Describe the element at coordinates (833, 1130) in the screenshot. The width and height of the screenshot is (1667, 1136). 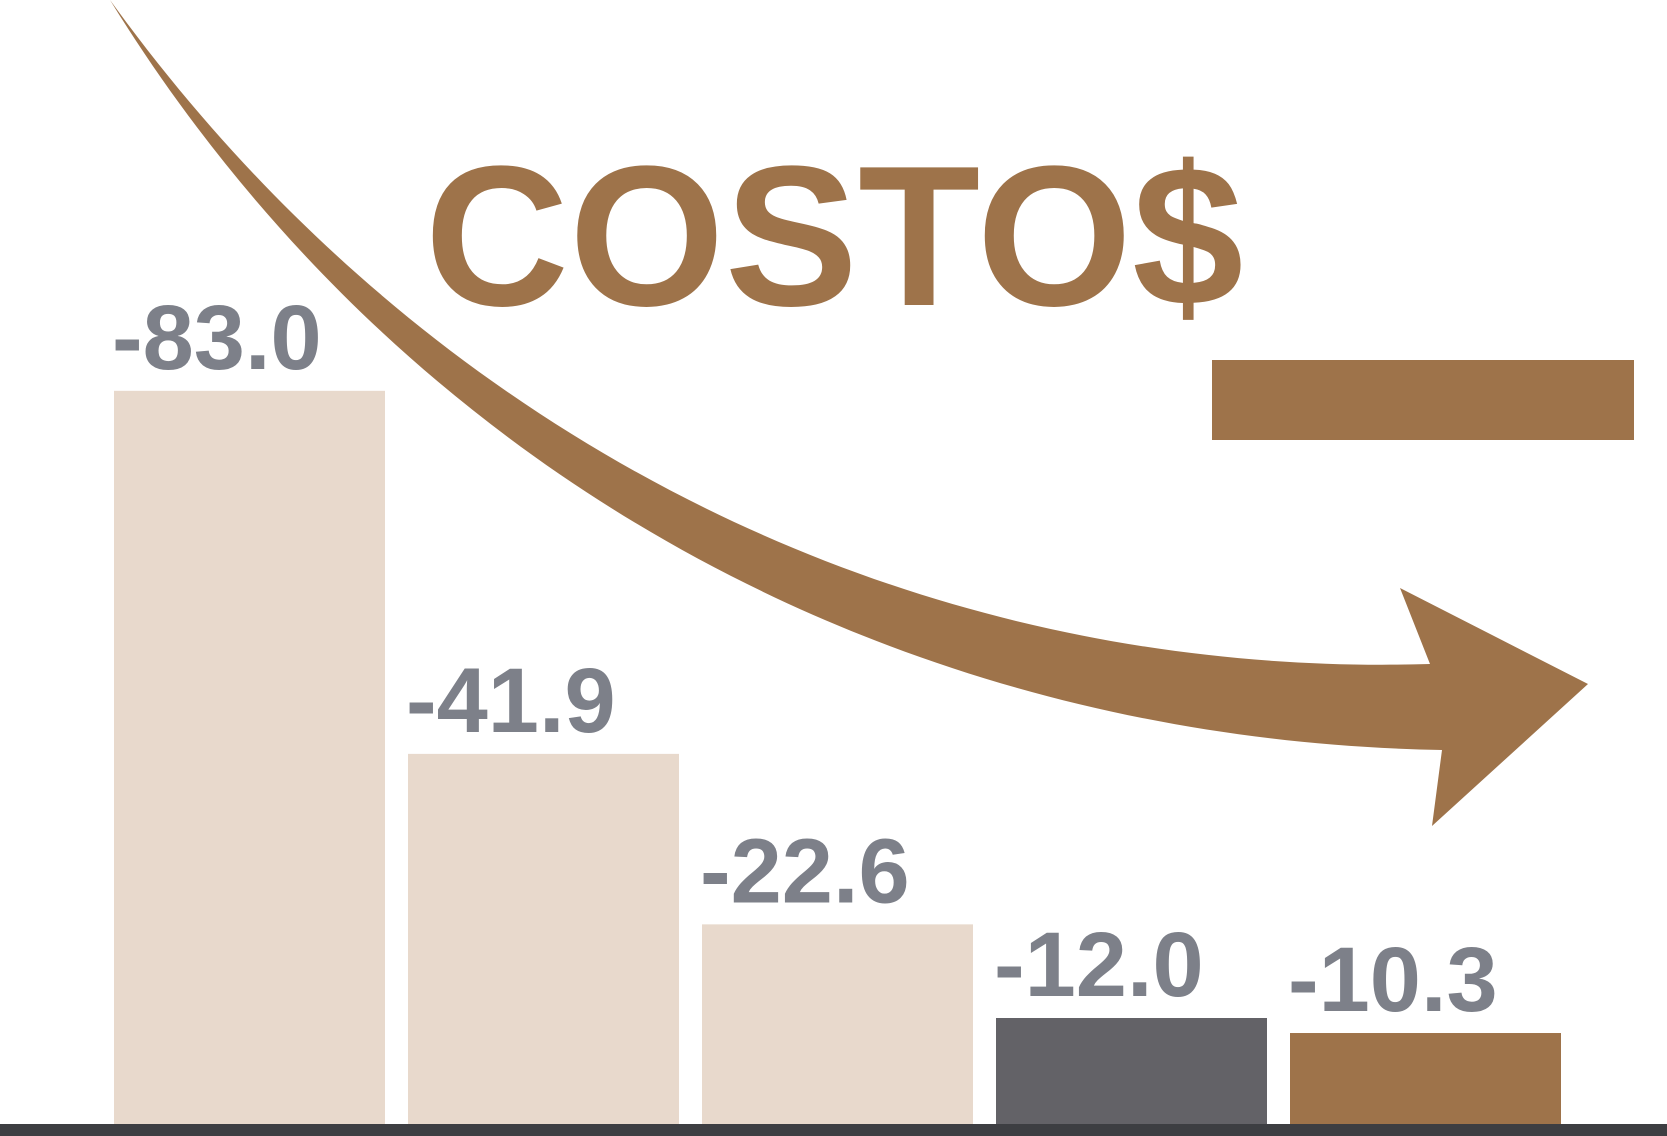
I see `baseline` at that location.